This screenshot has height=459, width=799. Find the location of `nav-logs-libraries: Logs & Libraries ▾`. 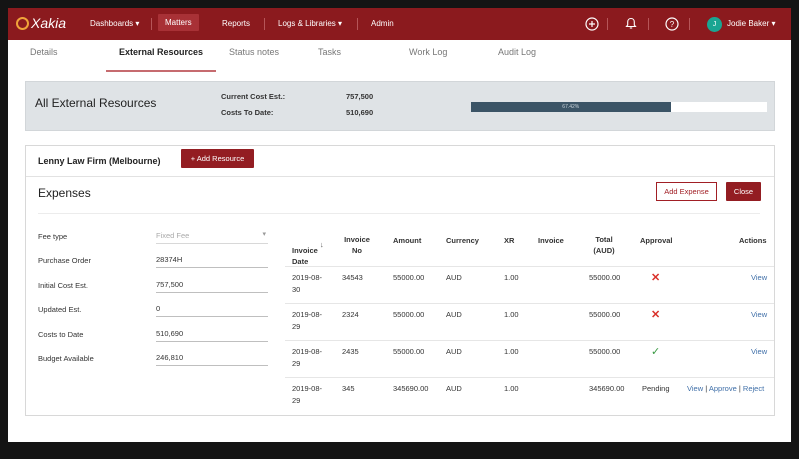

nav-logs-libraries: Logs & Libraries ▾ is located at coordinates (310, 23).